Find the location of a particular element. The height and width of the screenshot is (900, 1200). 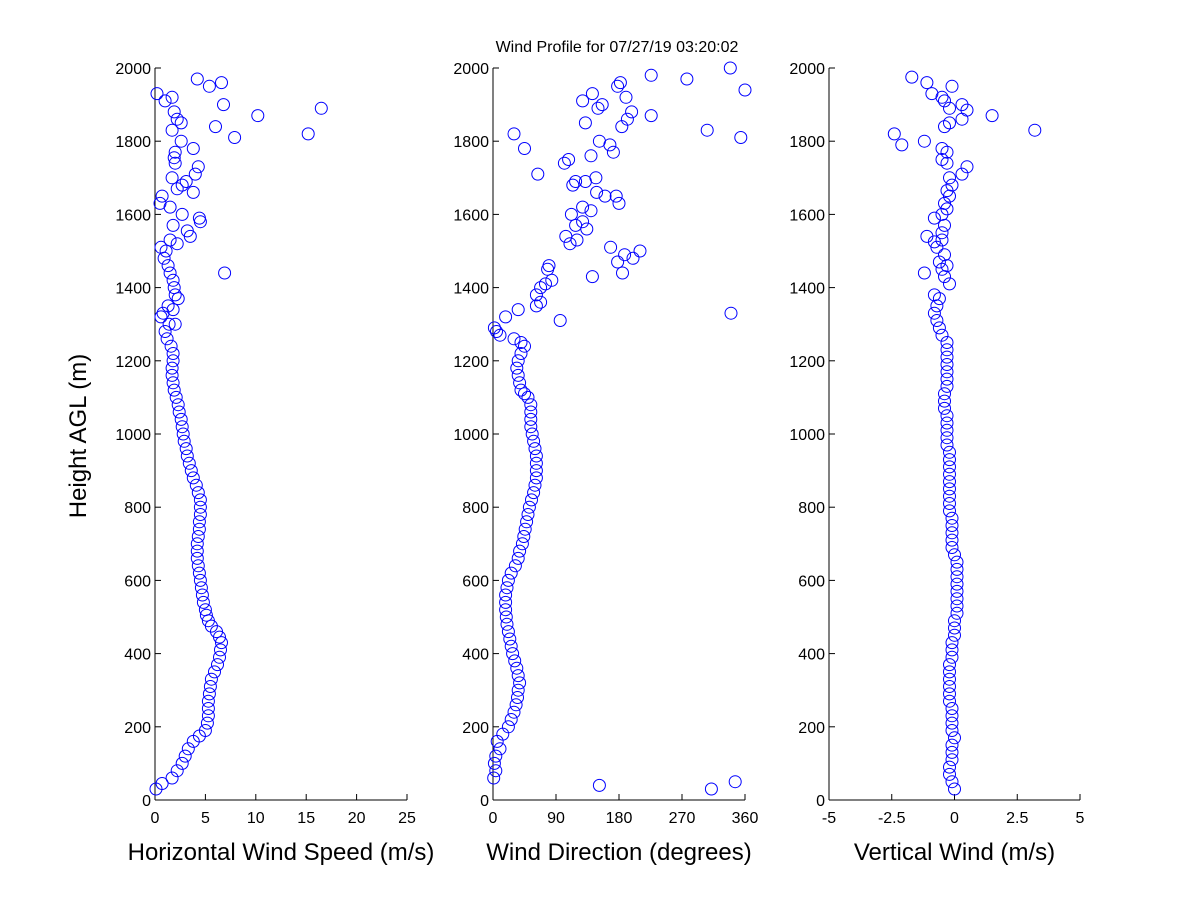

x-tick-label: 0 is located at coordinates (954, 818).